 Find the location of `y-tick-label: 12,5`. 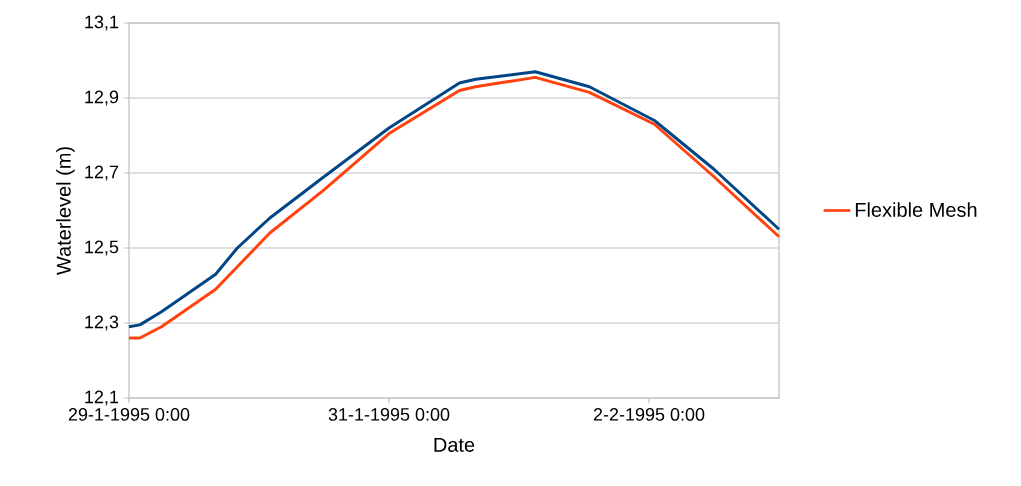

y-tick-label: 12,5 is located at coordinates (102, 248).